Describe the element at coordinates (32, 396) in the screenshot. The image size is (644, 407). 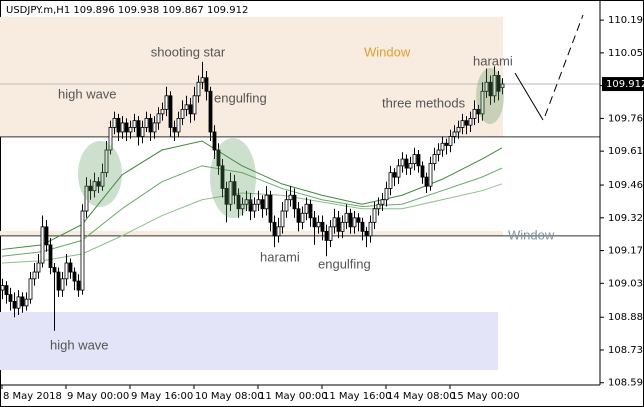
I see `x-tick-label: 8 May 2018` at that location.